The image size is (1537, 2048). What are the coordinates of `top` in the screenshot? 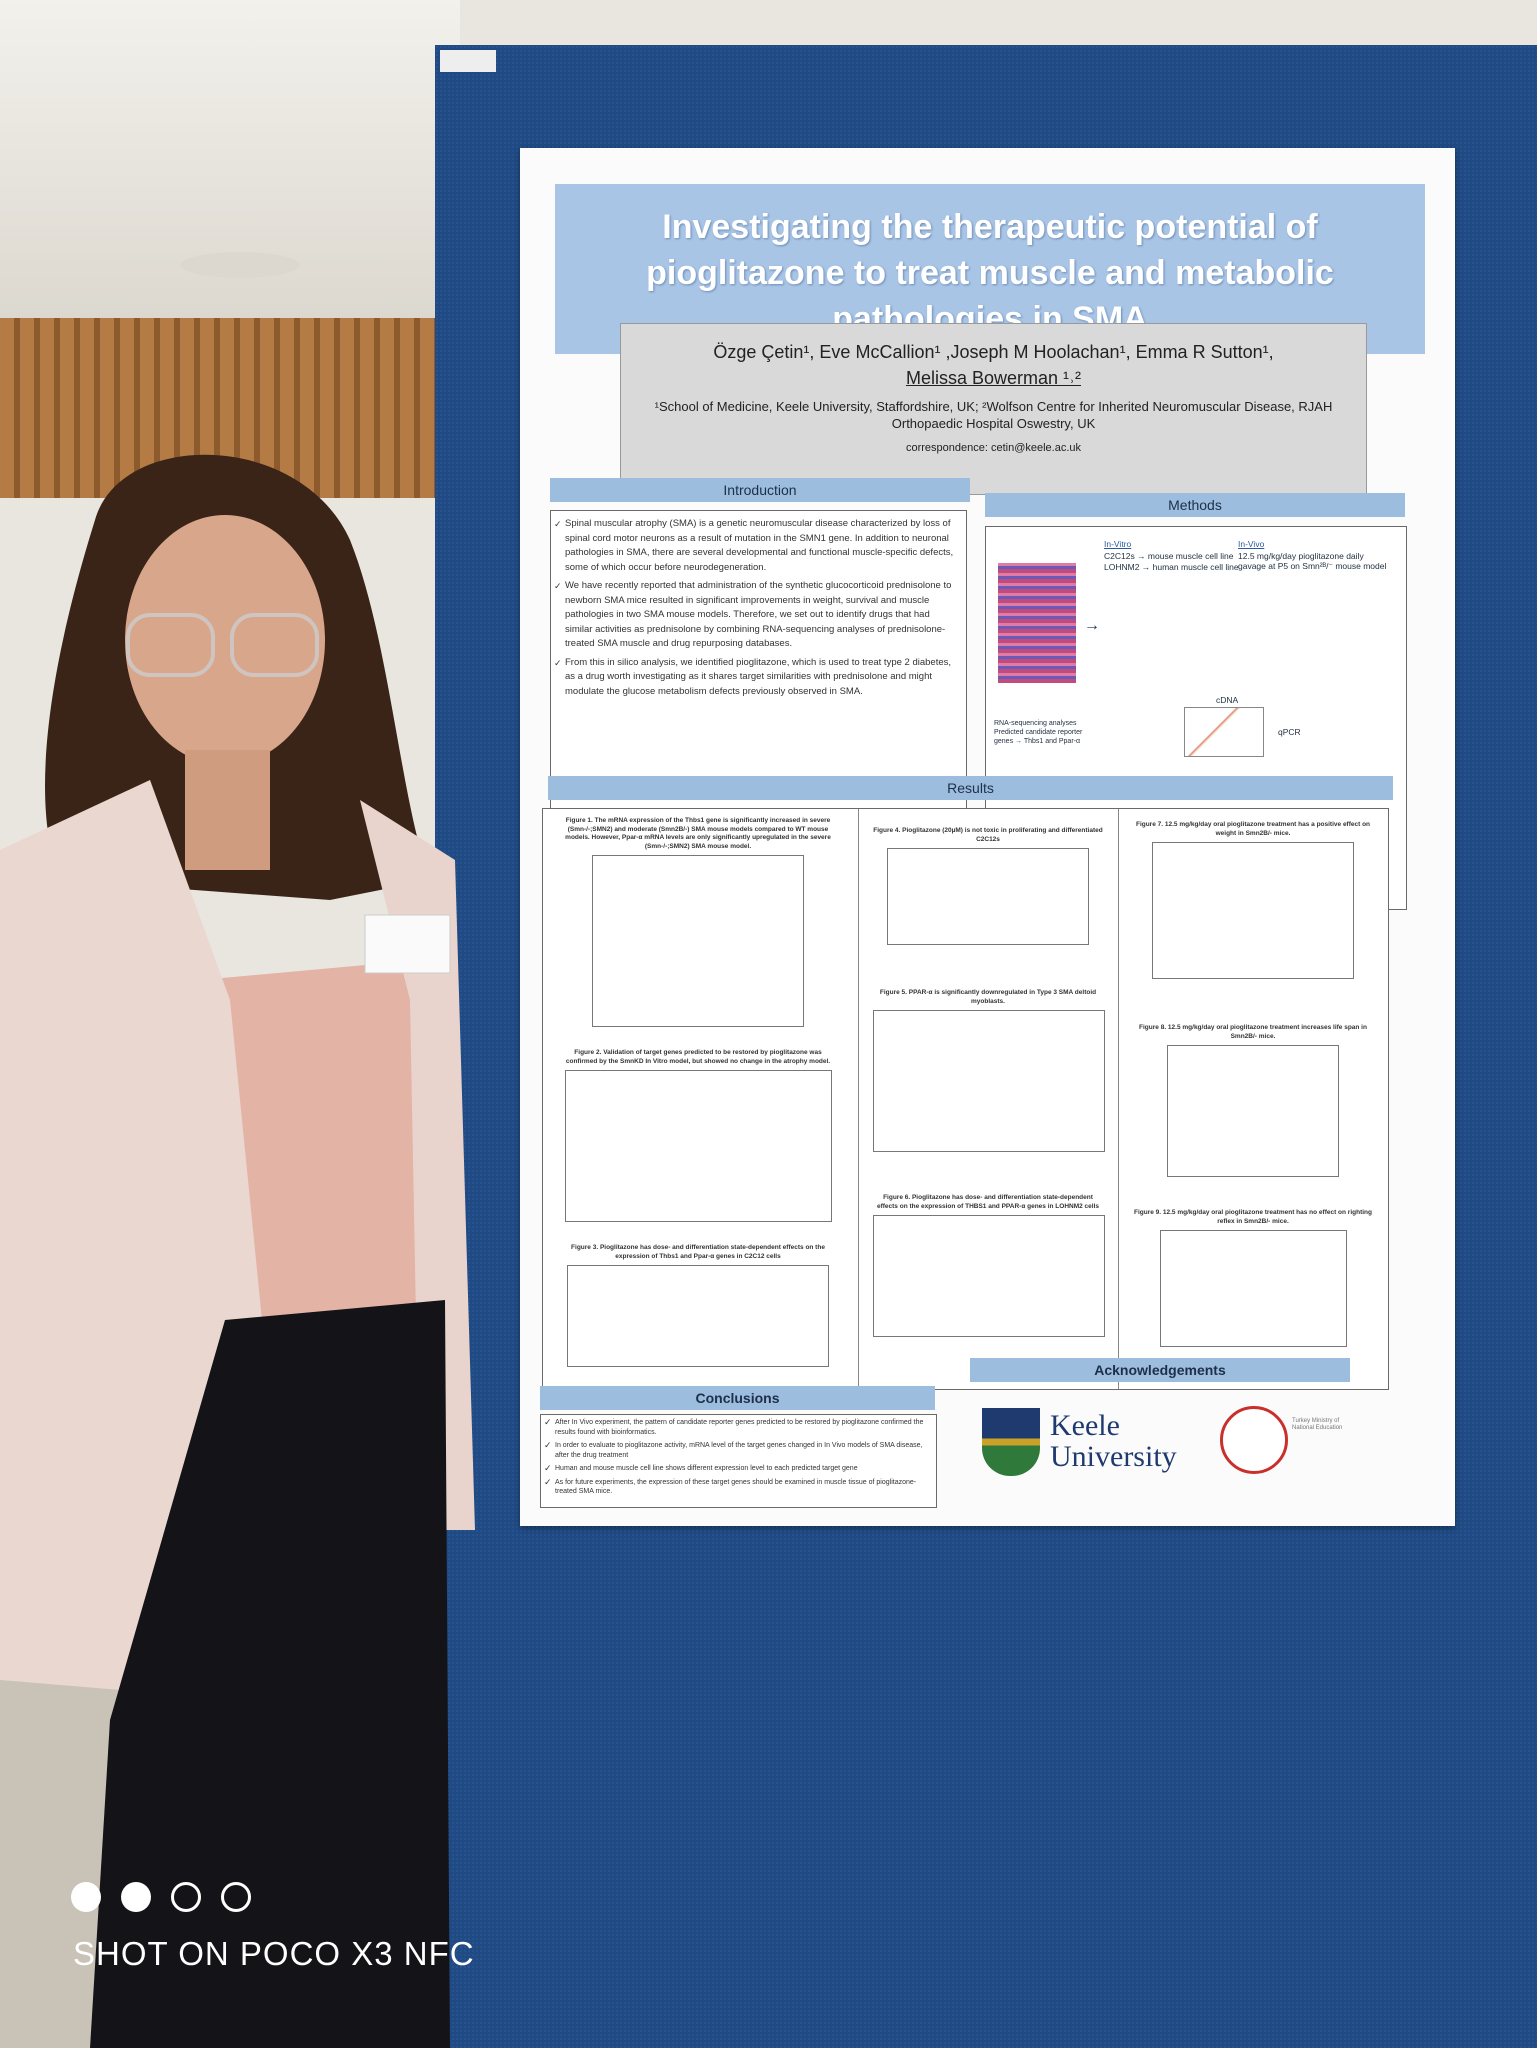 It's located at (315, 1145).